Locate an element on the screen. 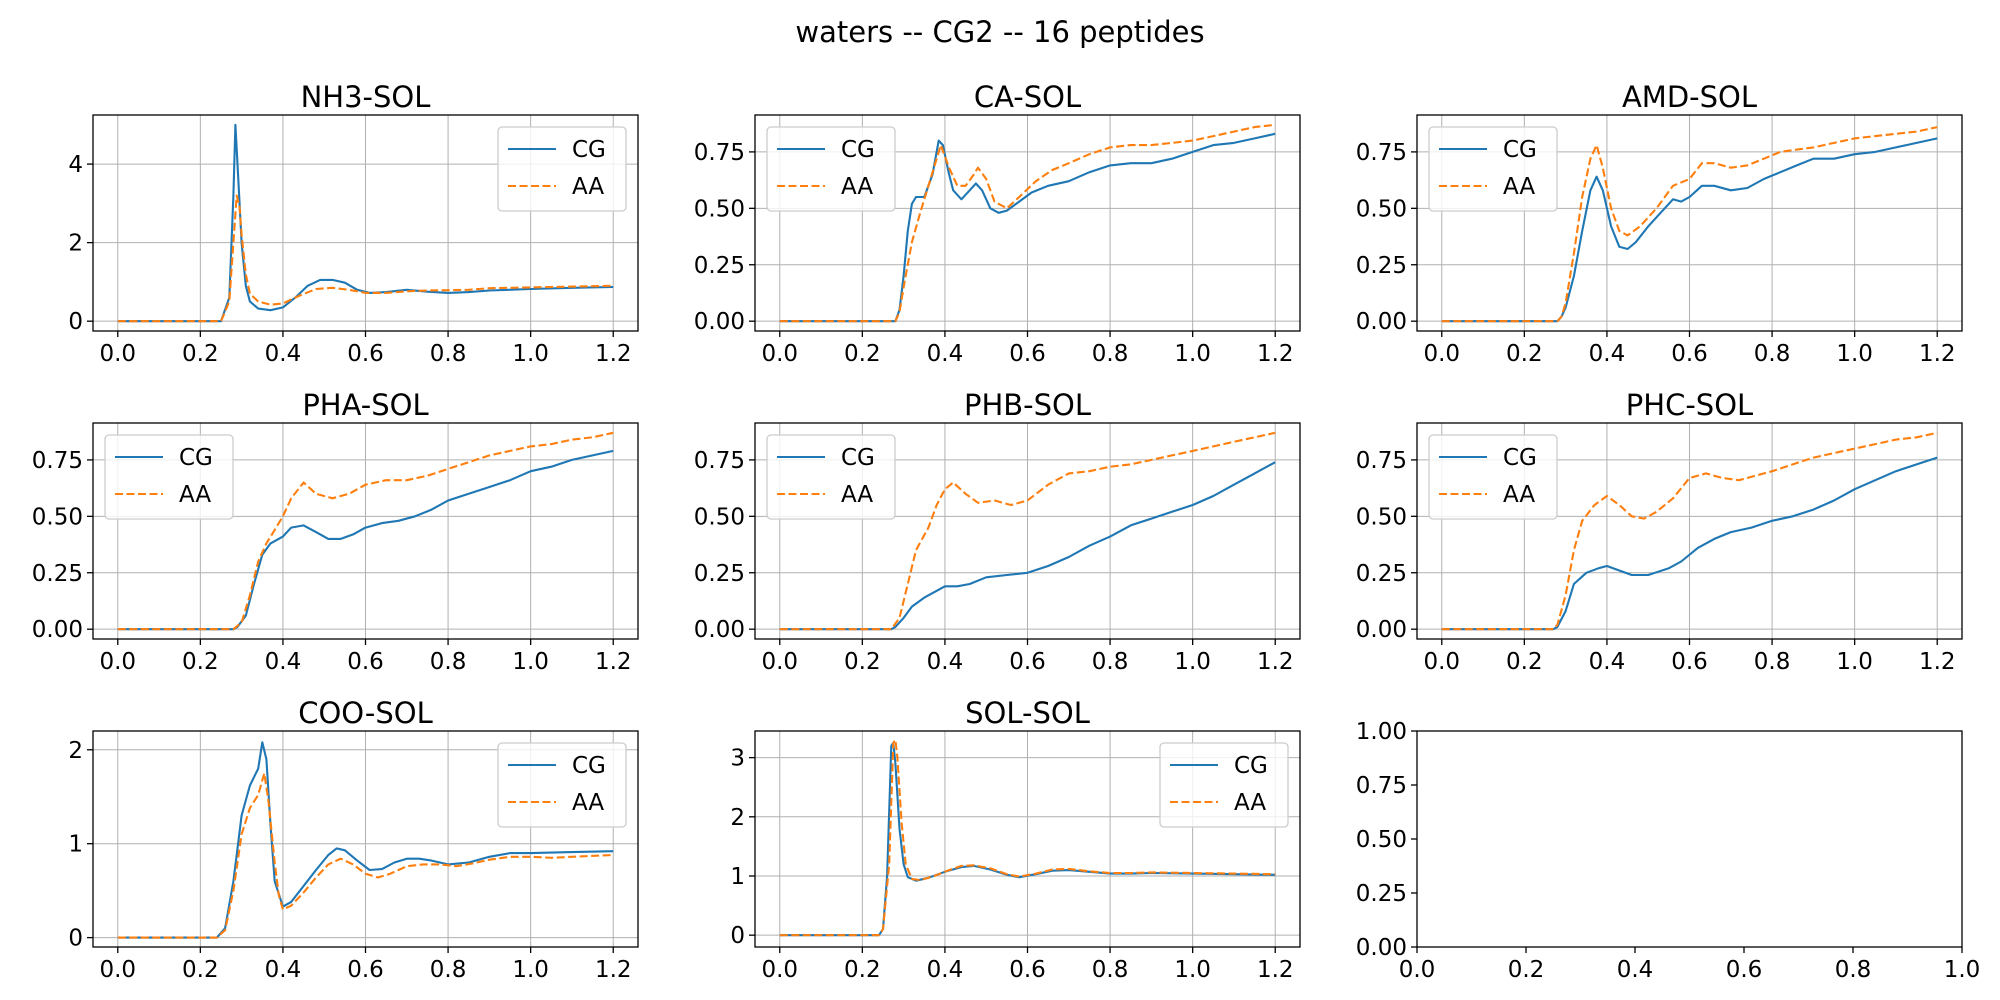 The image size is (2000, 1000). y-tick-label: 1.00 is located at coordinates (1381, 732).